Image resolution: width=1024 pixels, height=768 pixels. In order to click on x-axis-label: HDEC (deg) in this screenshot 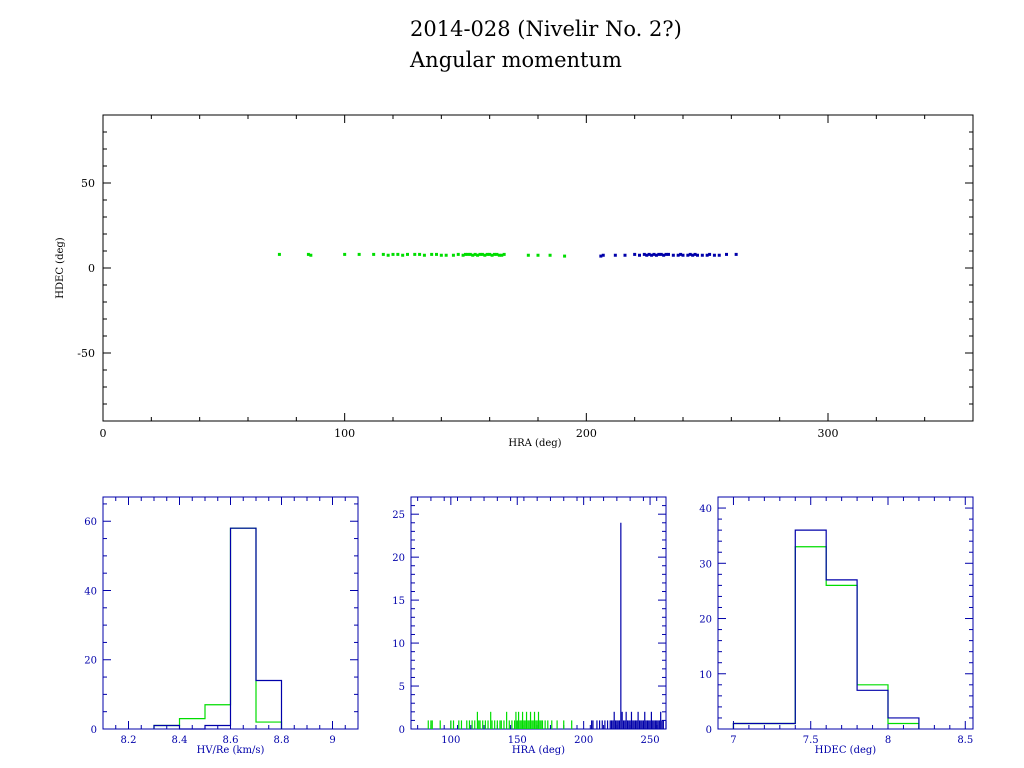, I will do `click(845, 750)`.